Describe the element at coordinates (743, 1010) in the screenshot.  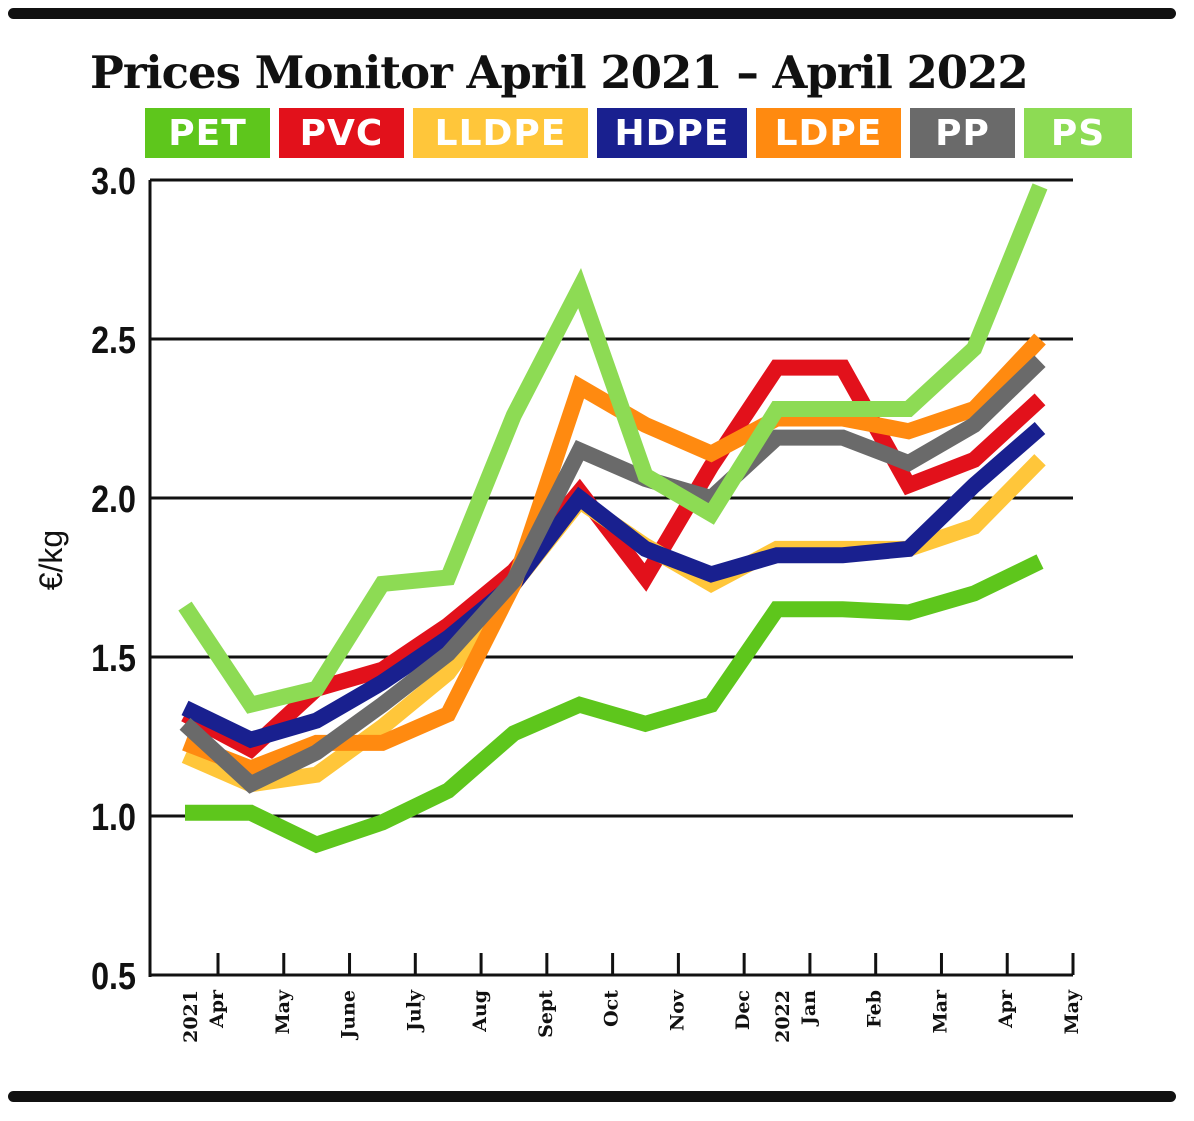
I see `x-tick-label: Dec` at that location.